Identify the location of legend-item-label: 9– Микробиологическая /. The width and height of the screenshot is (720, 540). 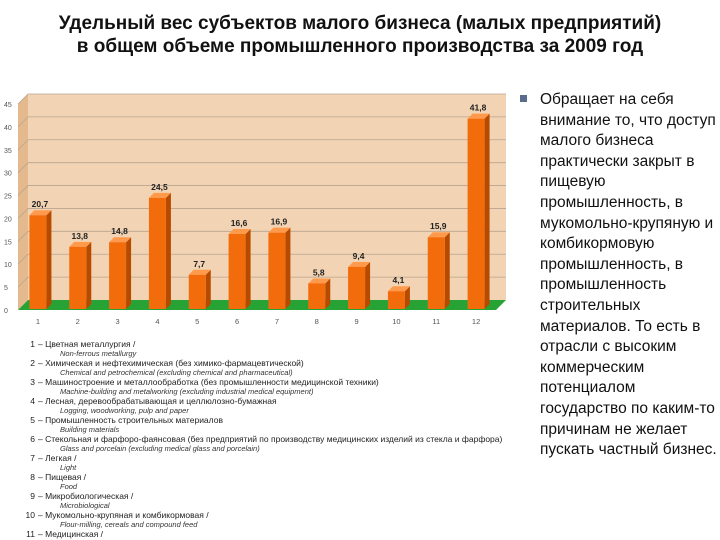
(271, 496).